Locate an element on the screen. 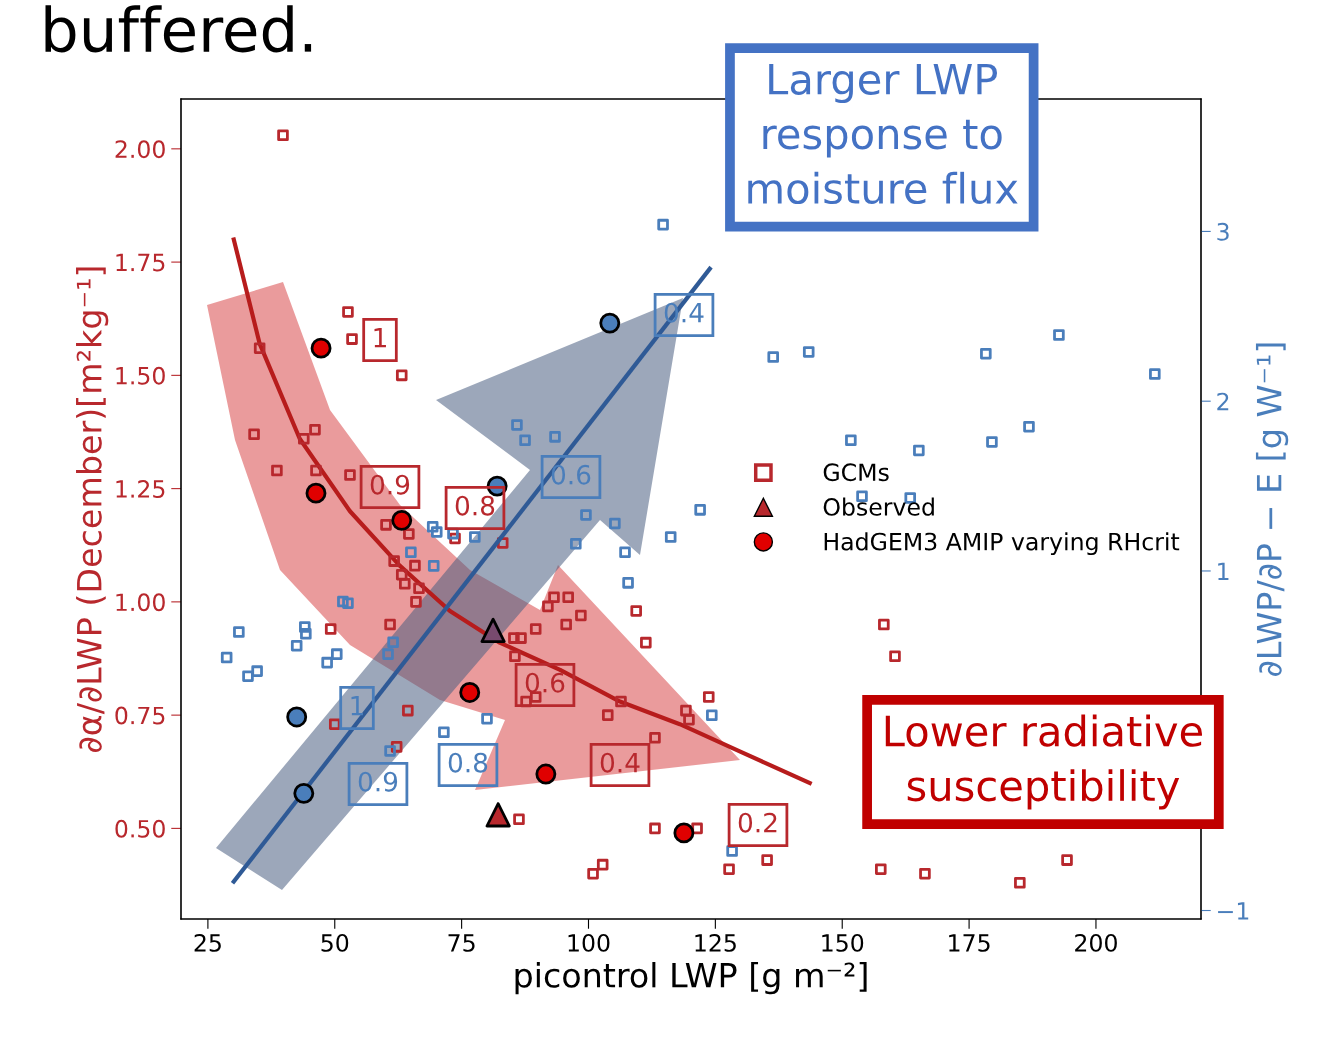 The height and width of the screenshot is (1041, 1332). annotation: 0.2 is located at coordinates (757, 822).